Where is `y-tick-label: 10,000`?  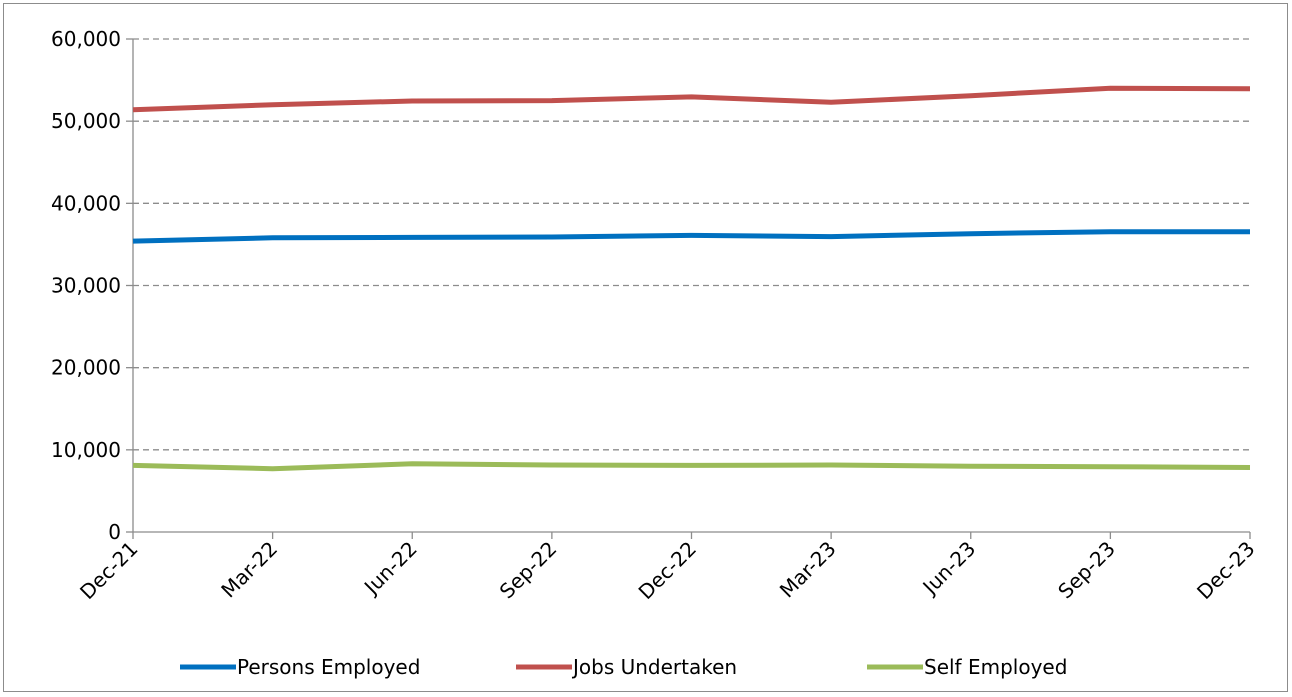
y-tick-label: 10,000 is located at coordinates (86, 450).